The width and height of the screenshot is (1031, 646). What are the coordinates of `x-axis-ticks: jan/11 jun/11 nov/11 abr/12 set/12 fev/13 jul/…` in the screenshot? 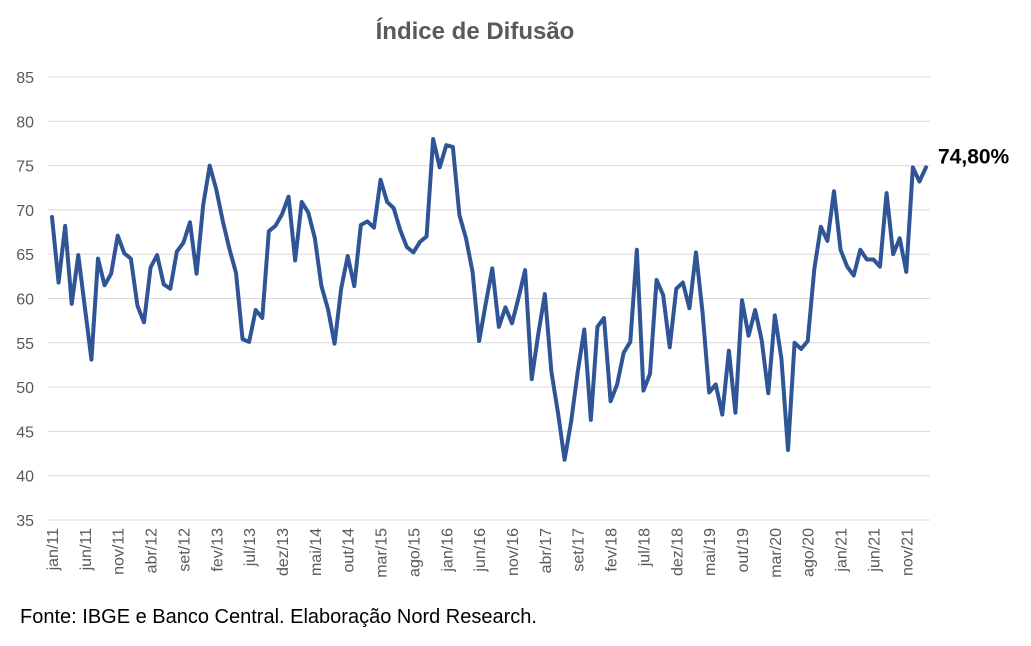 It's located at (480, 553).